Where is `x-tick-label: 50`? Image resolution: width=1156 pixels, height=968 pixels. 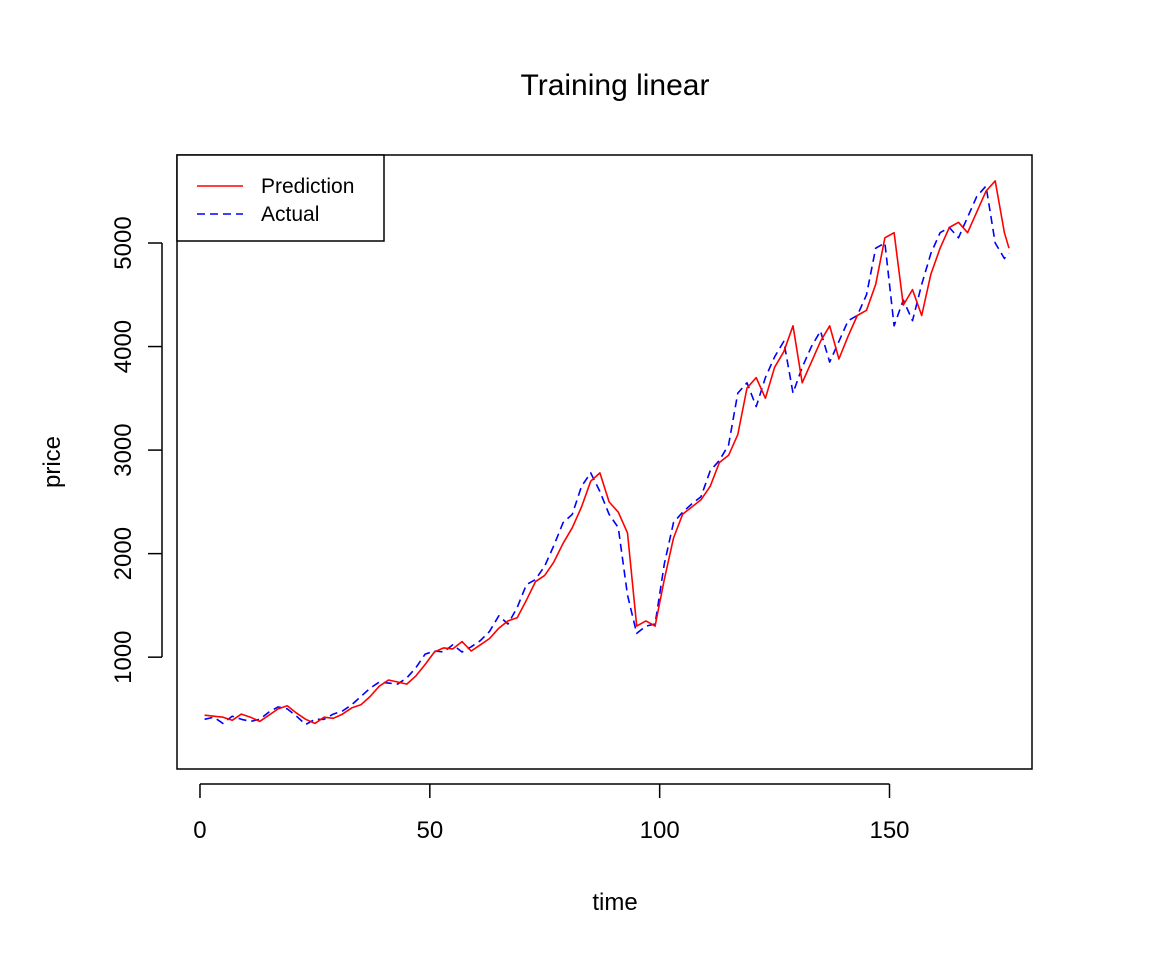
x-tick-label: 50 is located at coordinates (429, 830).